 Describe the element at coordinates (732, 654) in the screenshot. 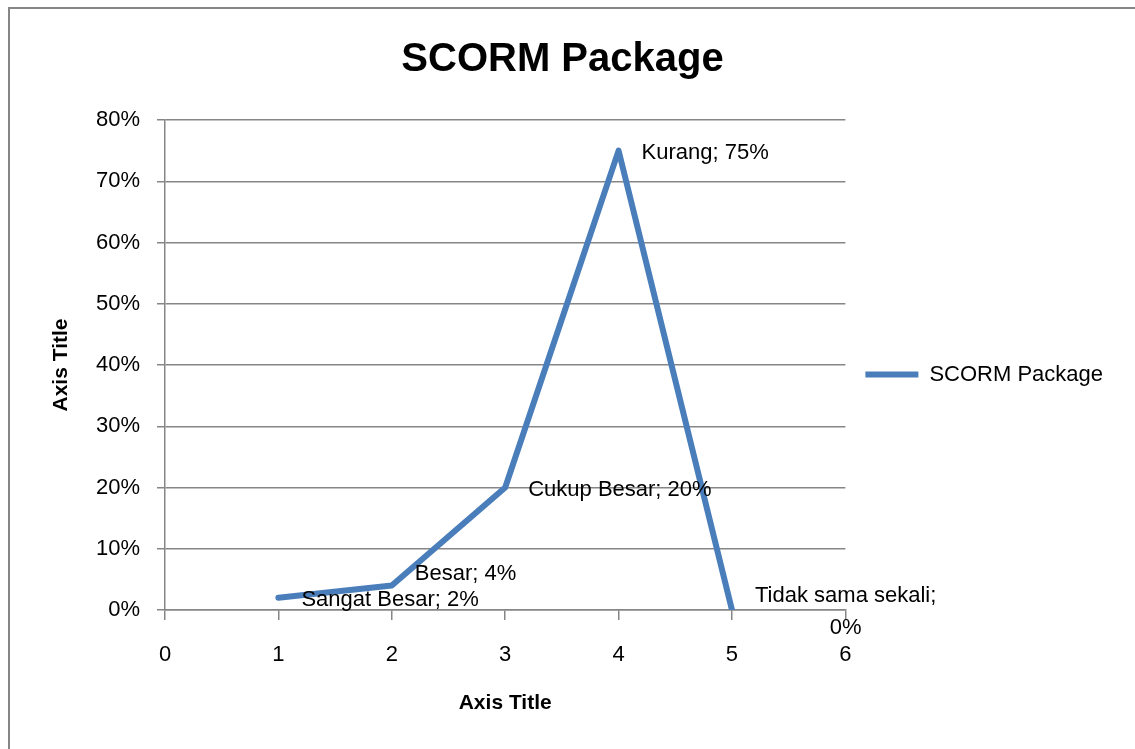

I see `x-tick-label: 5` at that location.